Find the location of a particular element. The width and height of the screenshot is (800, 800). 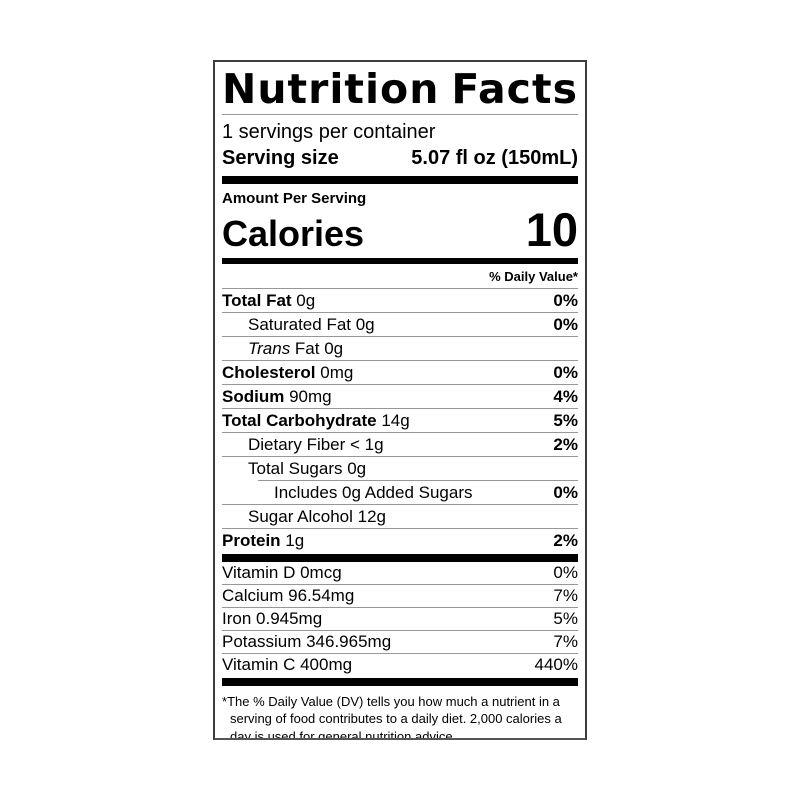

servings-per-container: 1 servings per container is located at coordinates (329, 132).